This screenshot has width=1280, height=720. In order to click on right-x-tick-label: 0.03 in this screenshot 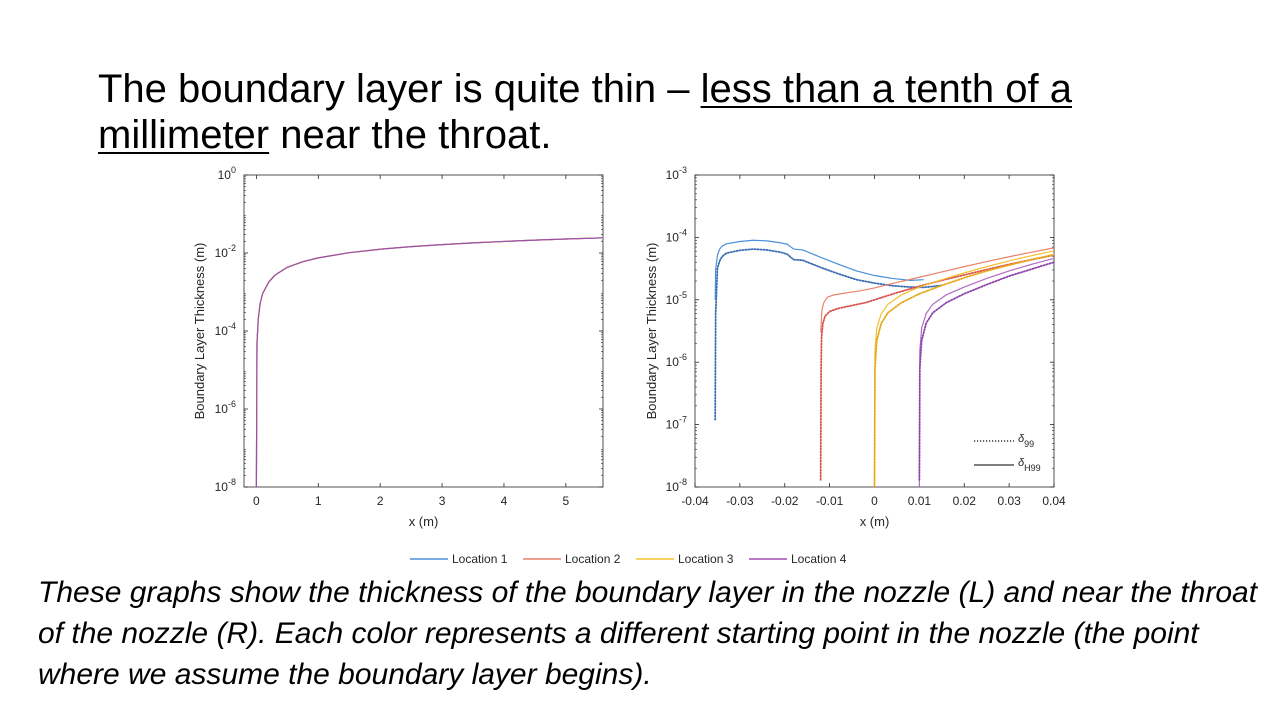, I will do `click(1009, 501)`.